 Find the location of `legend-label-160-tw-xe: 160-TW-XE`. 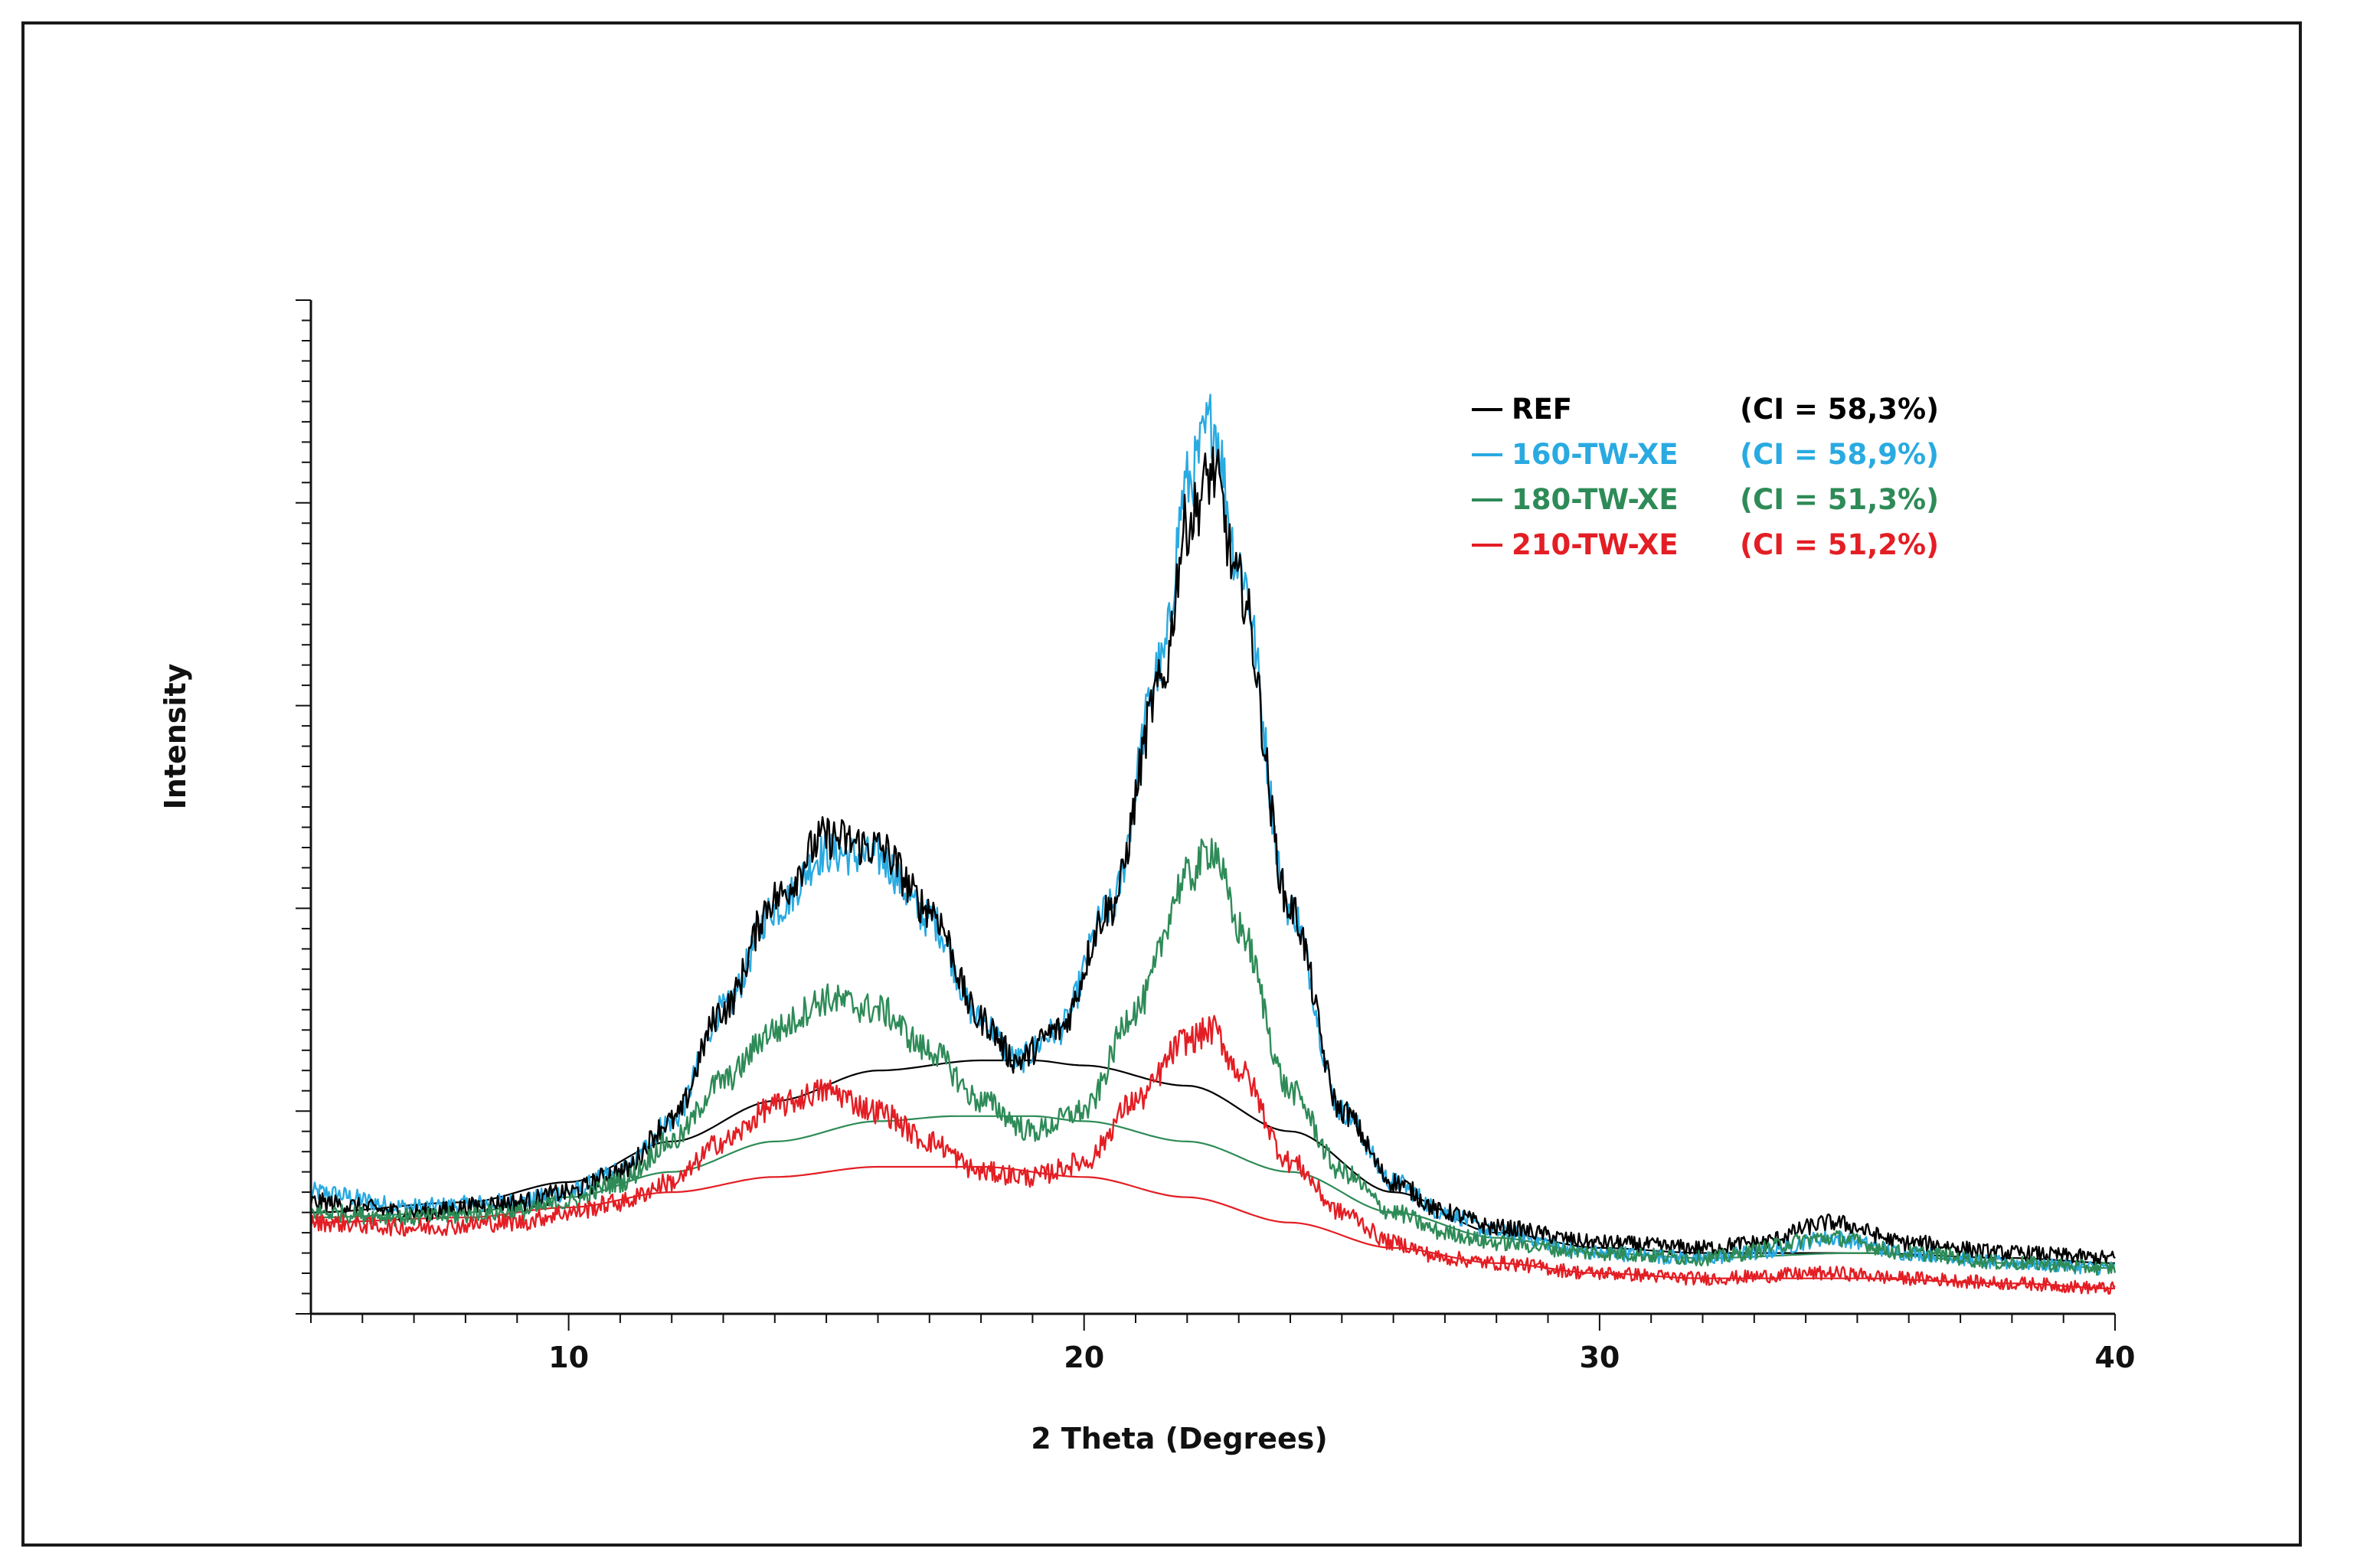

legend-label-160-tw-xe: 160-TW-XE is located at coordinates (1595, 454).